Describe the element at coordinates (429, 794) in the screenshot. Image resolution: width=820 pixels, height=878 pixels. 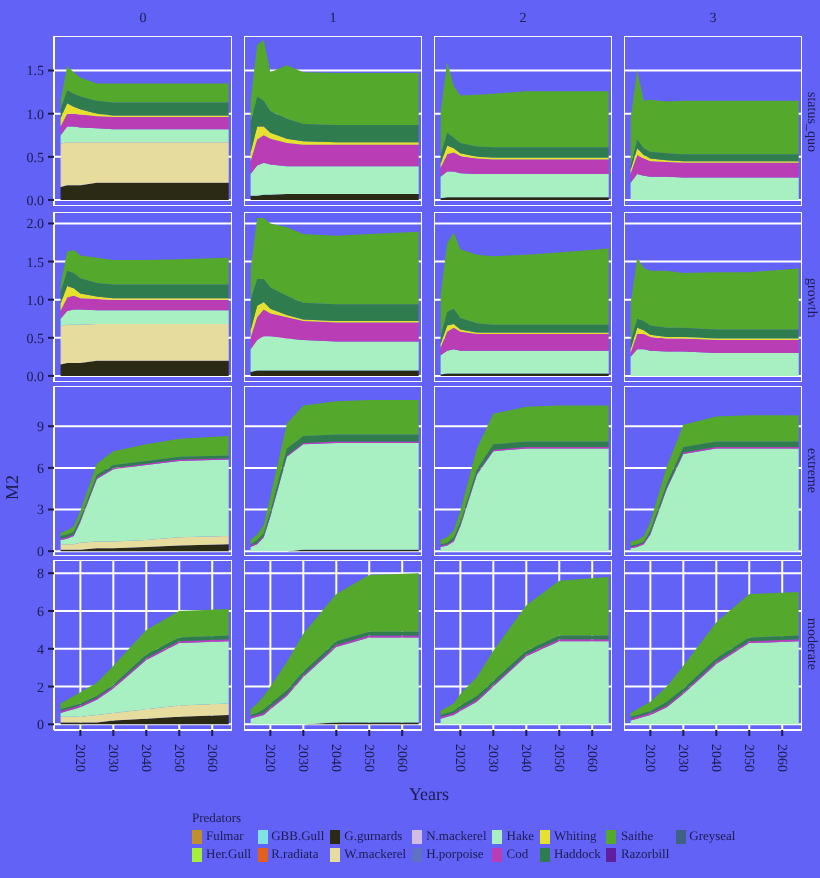
I see `x-axis-title: Years` at that location.